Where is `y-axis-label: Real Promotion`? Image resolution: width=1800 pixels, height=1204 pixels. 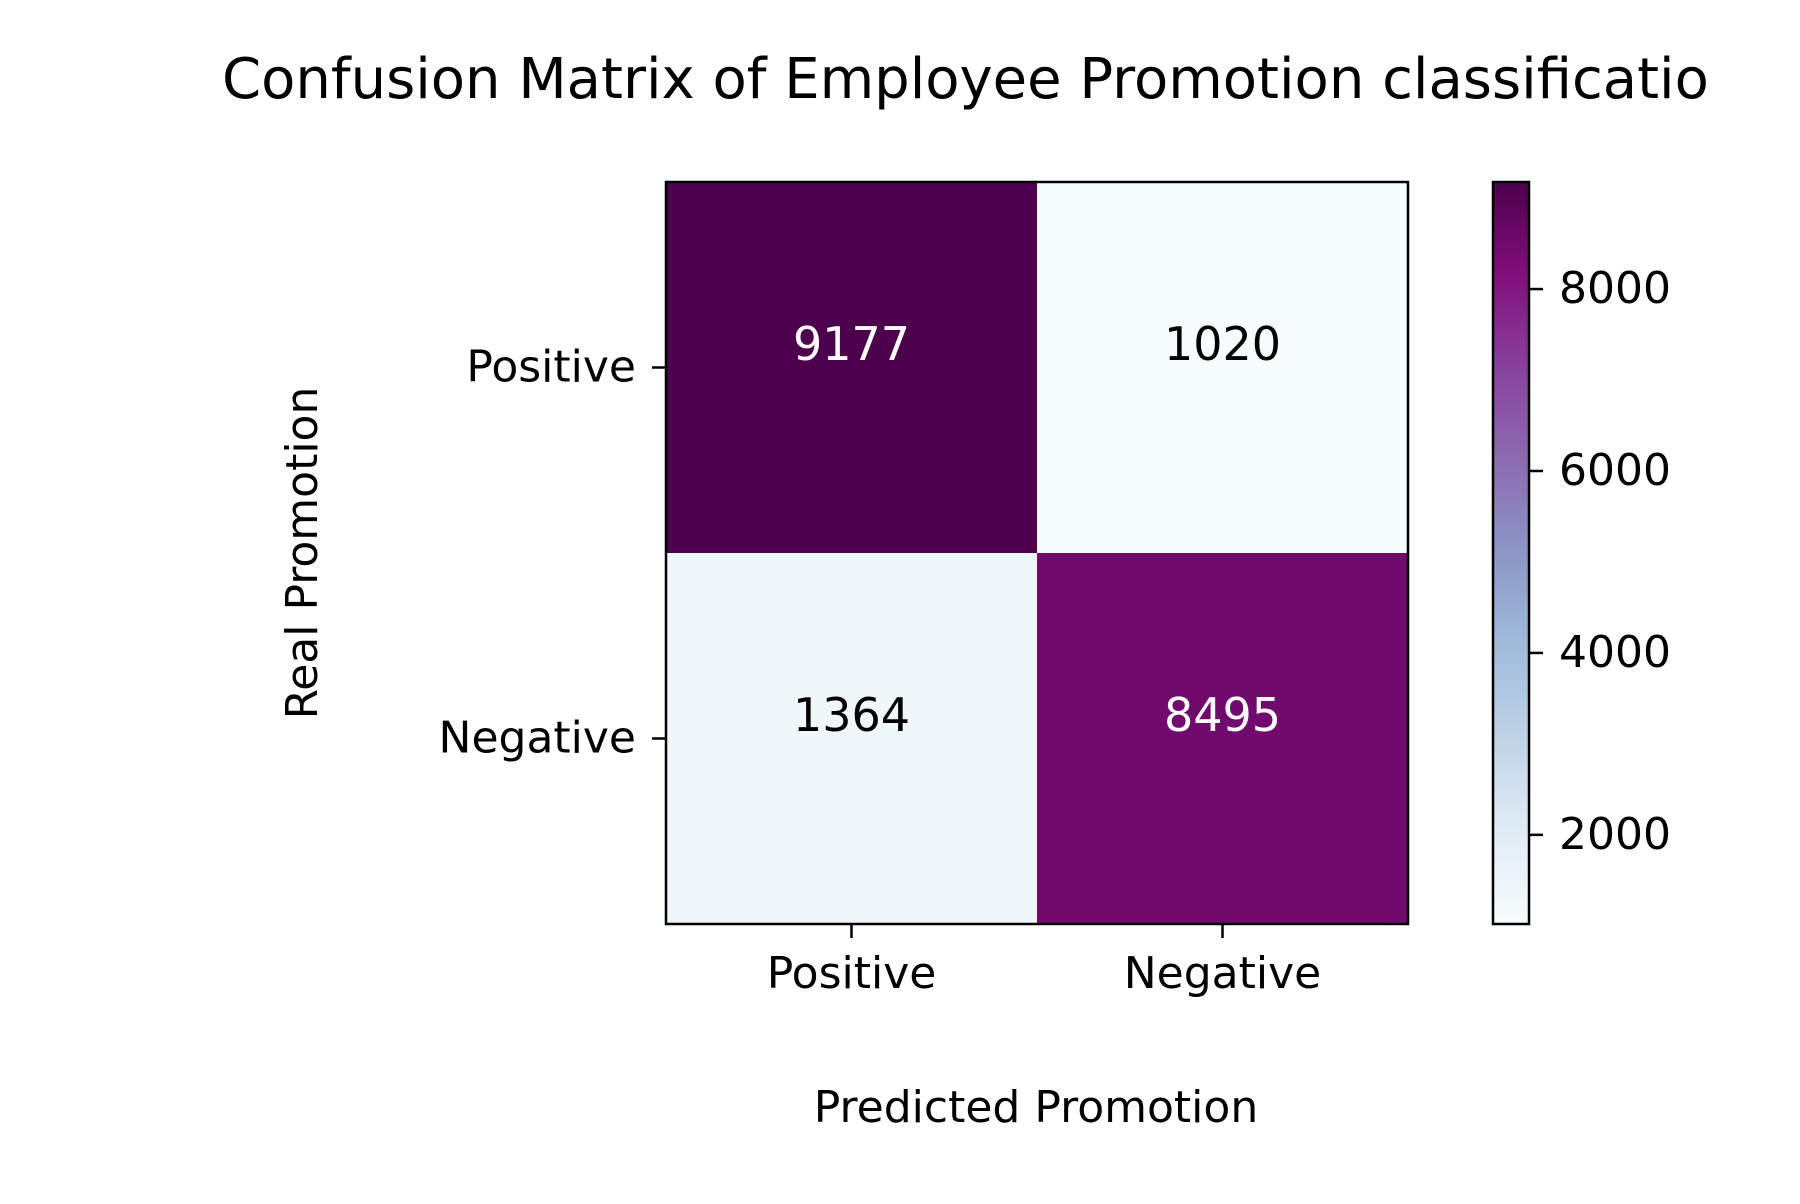 y-axis-label: Real Promotion is located at coordinates (302, 553).